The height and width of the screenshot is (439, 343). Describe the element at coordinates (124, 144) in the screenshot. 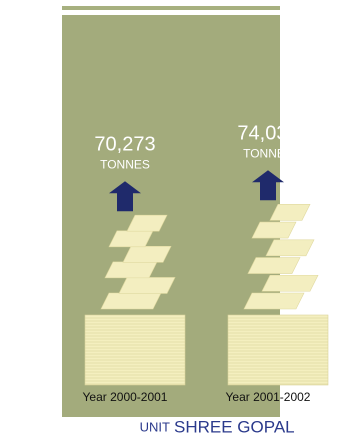

I see `value-label: 70,273` at that location.